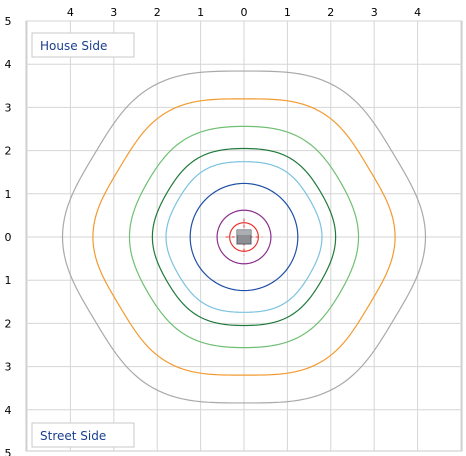 Image resolution: width=466 pixels, height=456 pixels. What do you see at coordinates (73, 46) in the screenshot?
I see `house-side-text: House Side` at bounding box center [73, 46].